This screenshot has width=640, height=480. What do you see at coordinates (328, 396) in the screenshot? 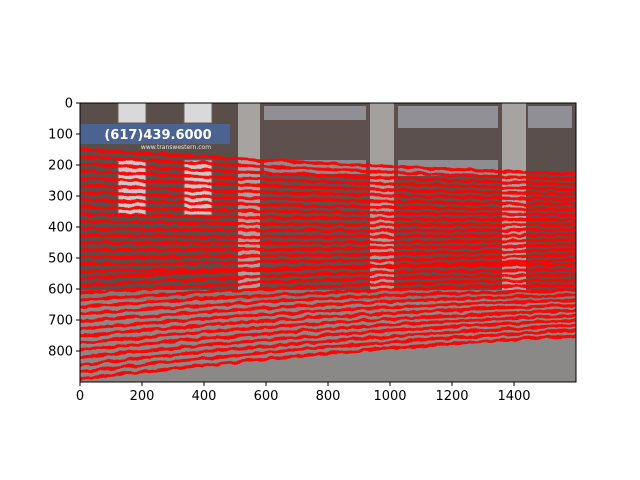
I see `x-tick-label: 800` at bounding box center [328, 396].